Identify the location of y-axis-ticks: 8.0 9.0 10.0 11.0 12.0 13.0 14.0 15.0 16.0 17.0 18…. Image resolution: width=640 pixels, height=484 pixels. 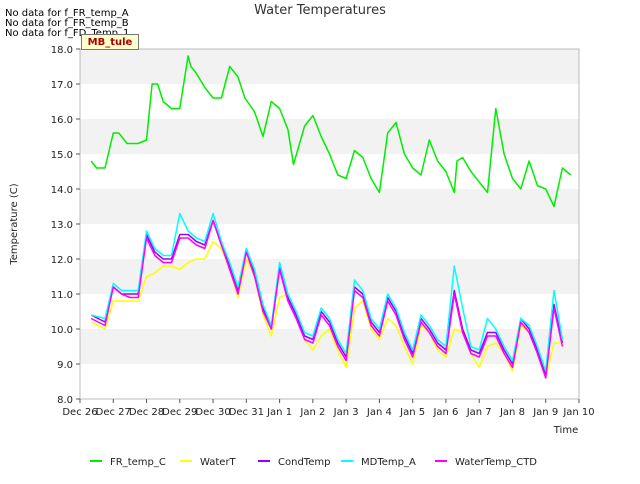
(65, 225).